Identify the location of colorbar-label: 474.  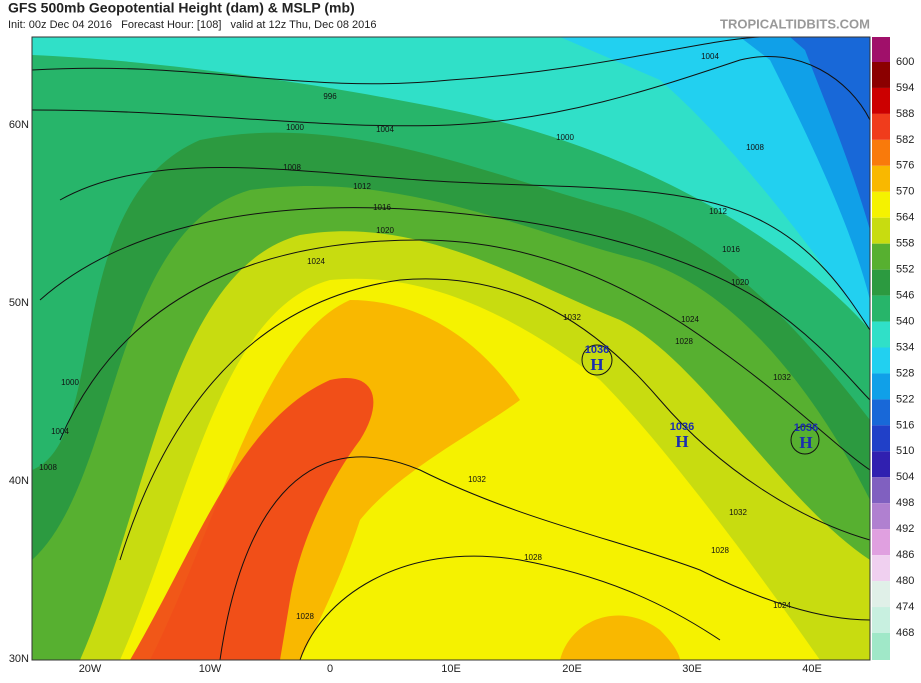
(905, 607).